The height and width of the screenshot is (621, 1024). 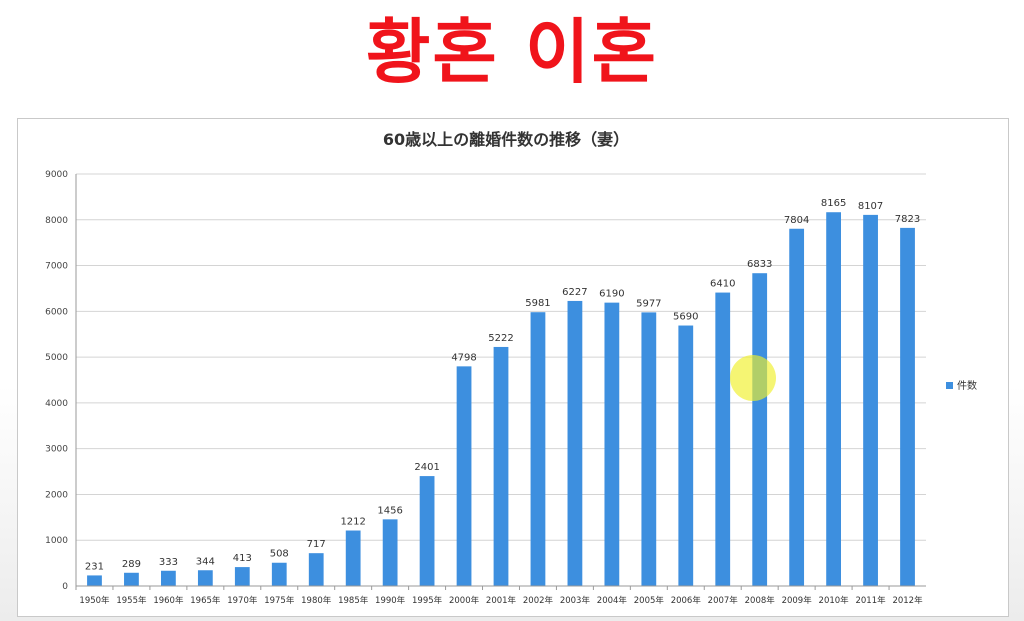 What do you see at coordinates (94, 566) in the screenshot?
I see `data-label: 231` at bounding box center [94, 566].